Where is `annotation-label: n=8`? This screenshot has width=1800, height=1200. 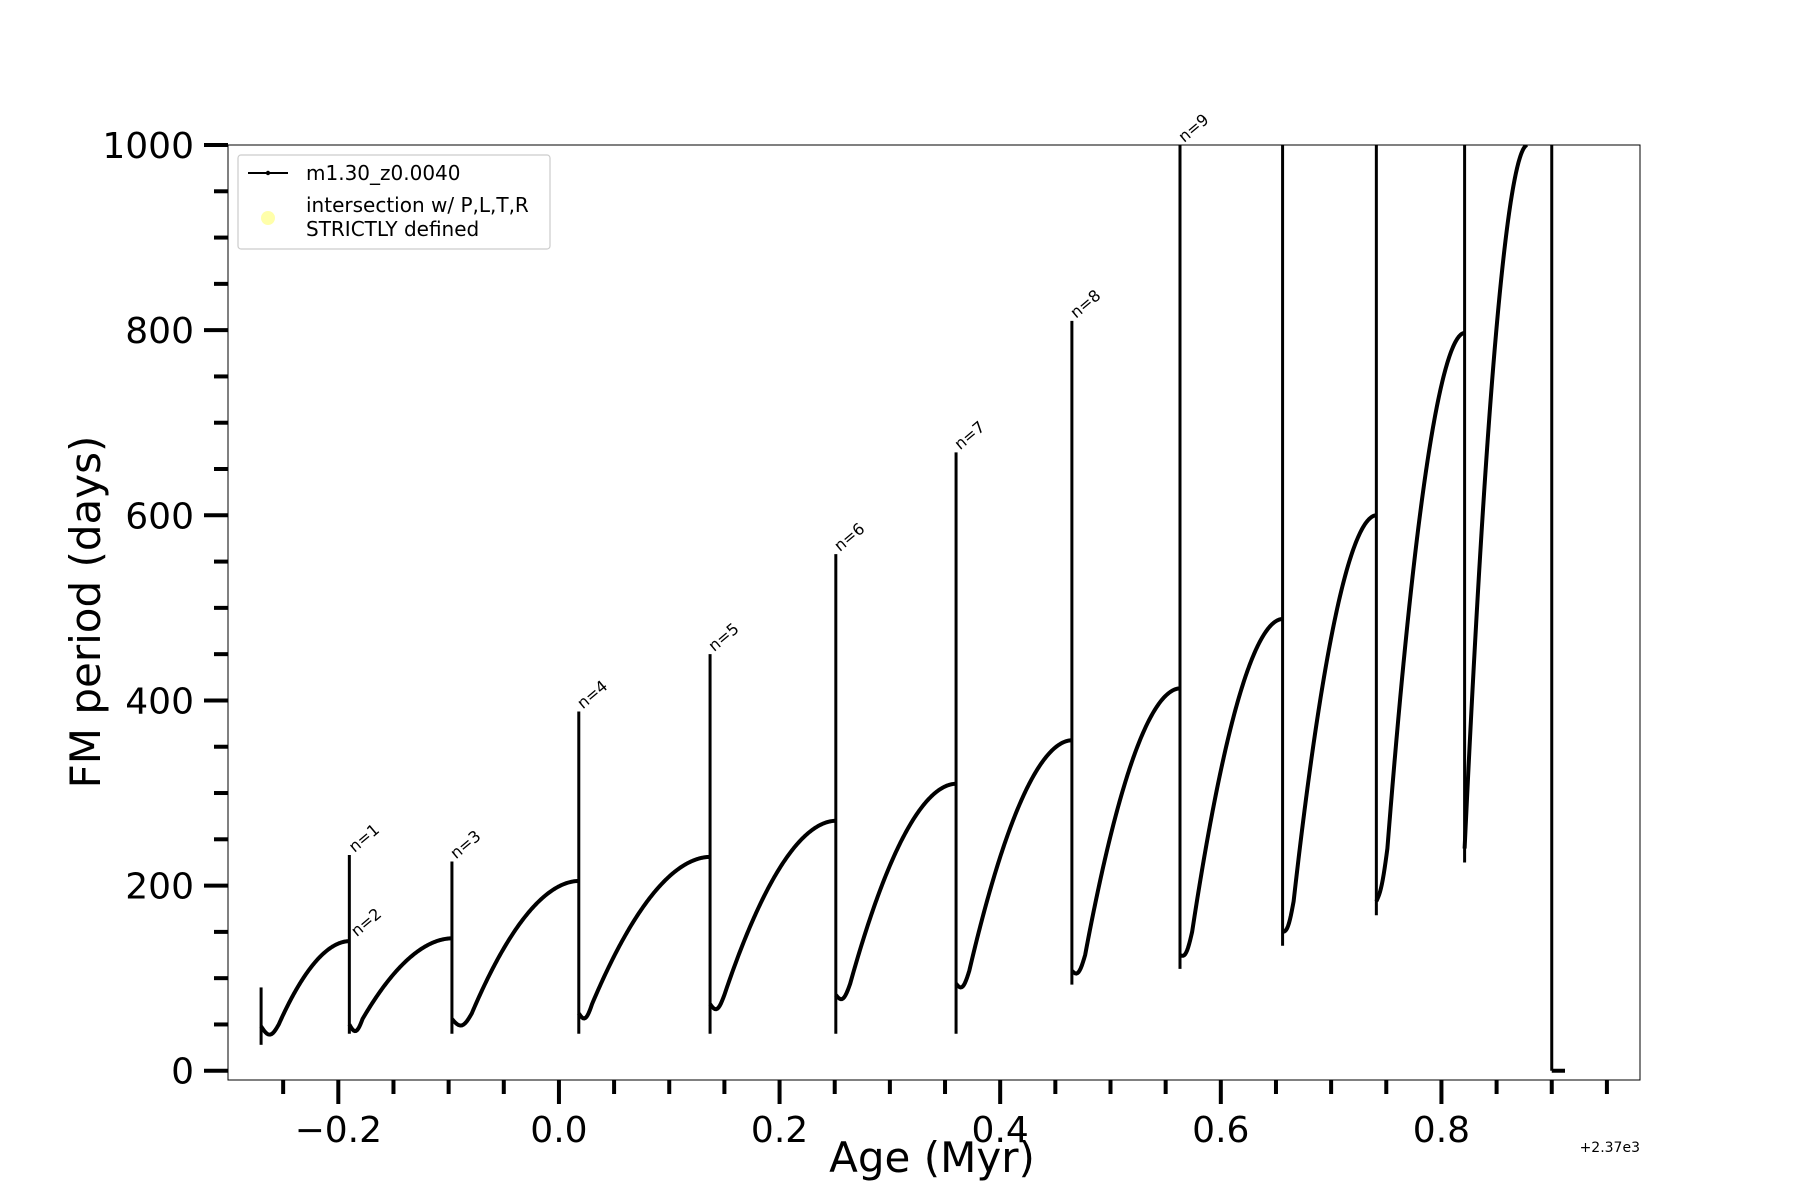
annotation-label: n=8 is located at coordinates (1085, 304).